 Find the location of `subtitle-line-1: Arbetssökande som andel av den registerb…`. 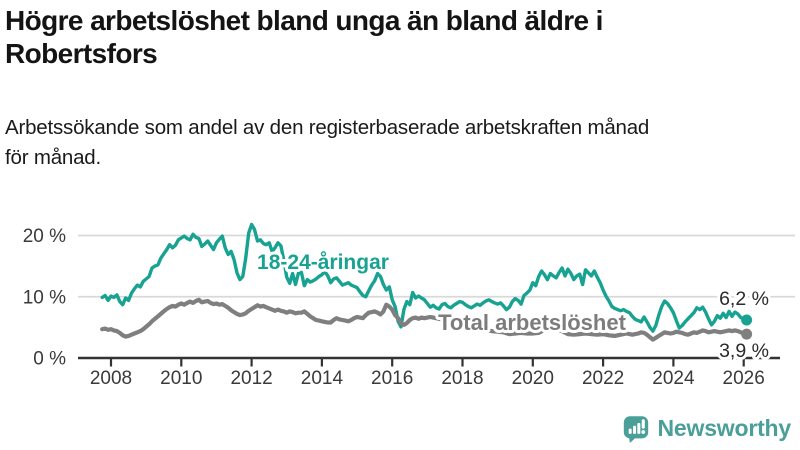

subtitle-line-1: Arbetssökande som andel av den registerb… is located at coordinates (327, 127).